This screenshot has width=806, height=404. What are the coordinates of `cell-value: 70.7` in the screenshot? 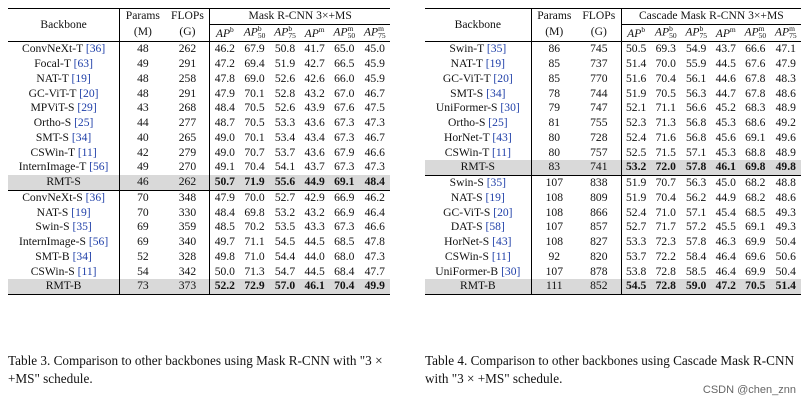 It's located at (665, 183).